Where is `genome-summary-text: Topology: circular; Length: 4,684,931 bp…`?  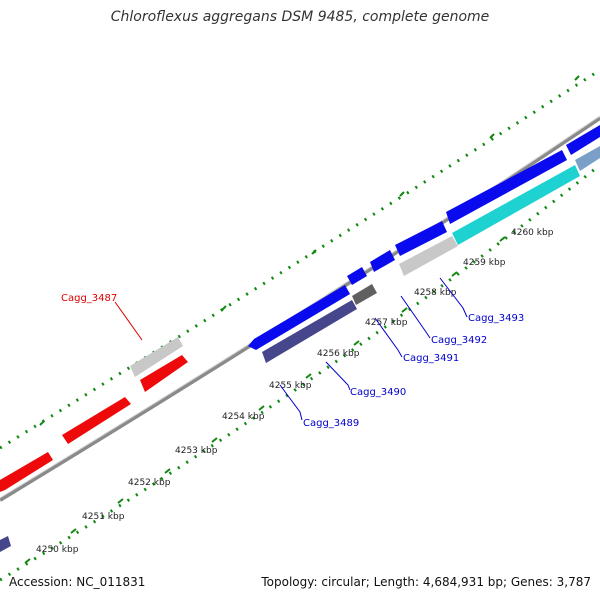 genome-summary-text: Topology: circular; Length: 4,684,931 bp… is located at coordinates (426, 582).